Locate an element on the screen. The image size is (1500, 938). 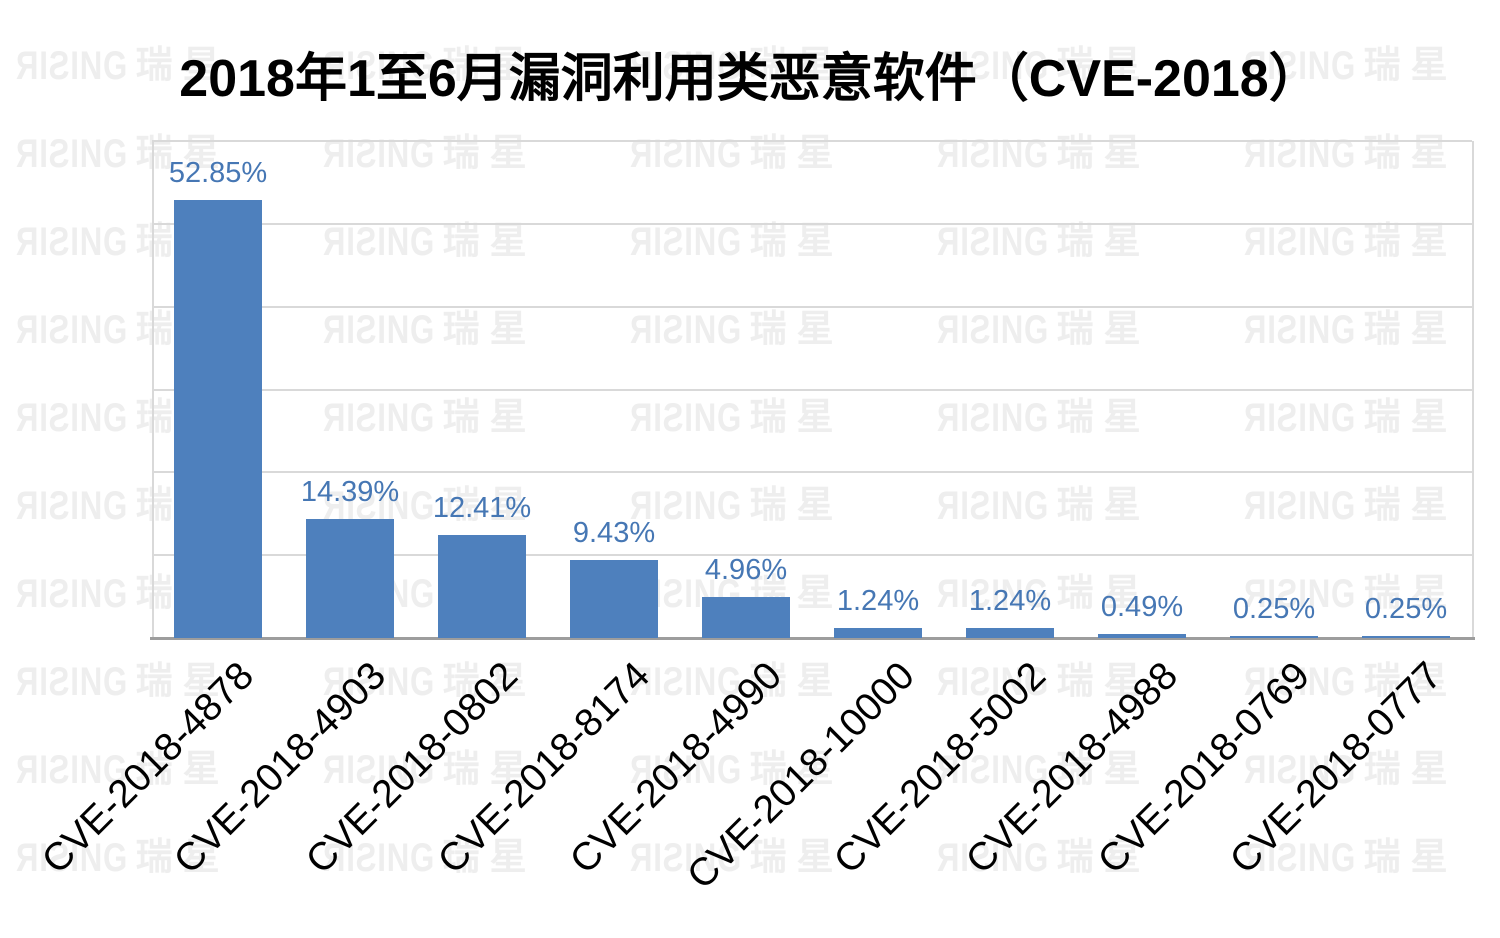
x-axis-line is located at coordinates (812, 638).